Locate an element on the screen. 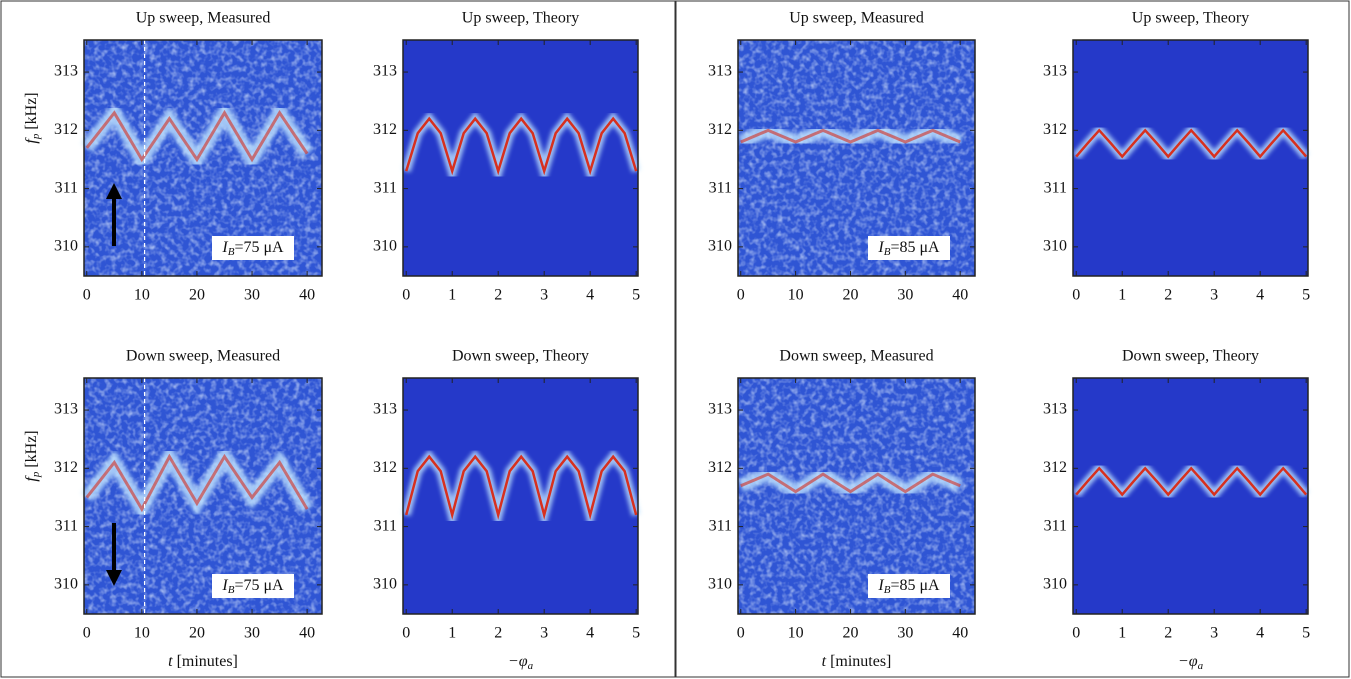  panel-title: Down sweep, Measured is located at coordinates (203, 356).